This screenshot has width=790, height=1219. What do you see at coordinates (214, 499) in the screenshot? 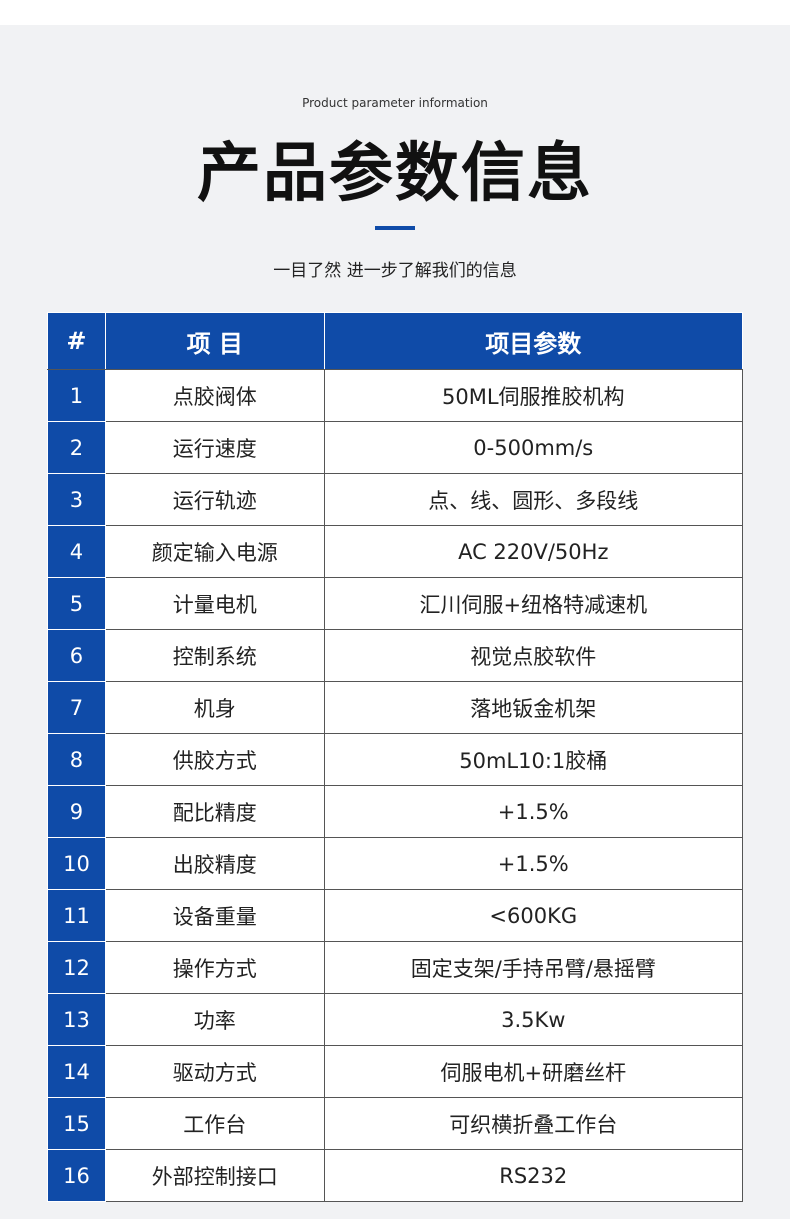
I see `cell: 运行轨迹` at bounding box center [214, 499].